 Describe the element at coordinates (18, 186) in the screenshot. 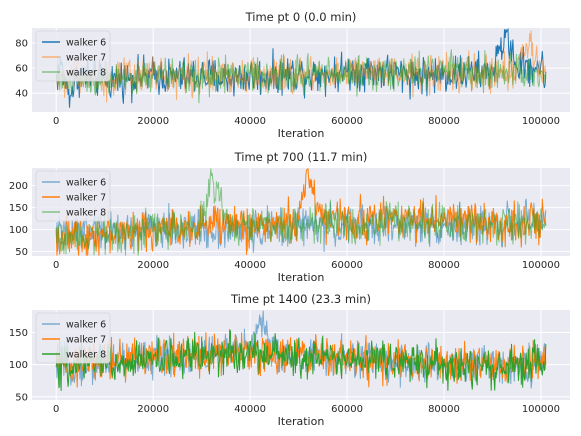

I see `y-tick-label: 200` at that location.